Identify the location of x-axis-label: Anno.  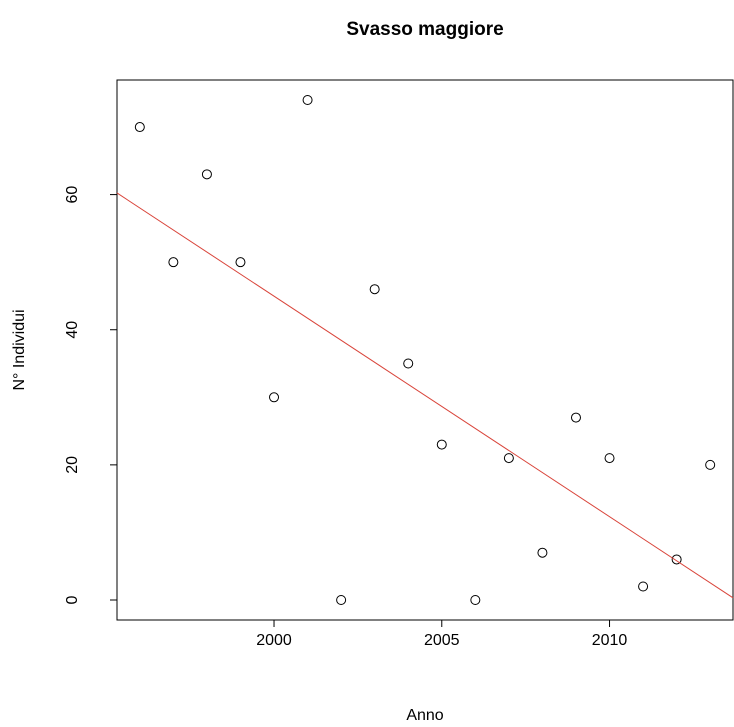
(424, 715).